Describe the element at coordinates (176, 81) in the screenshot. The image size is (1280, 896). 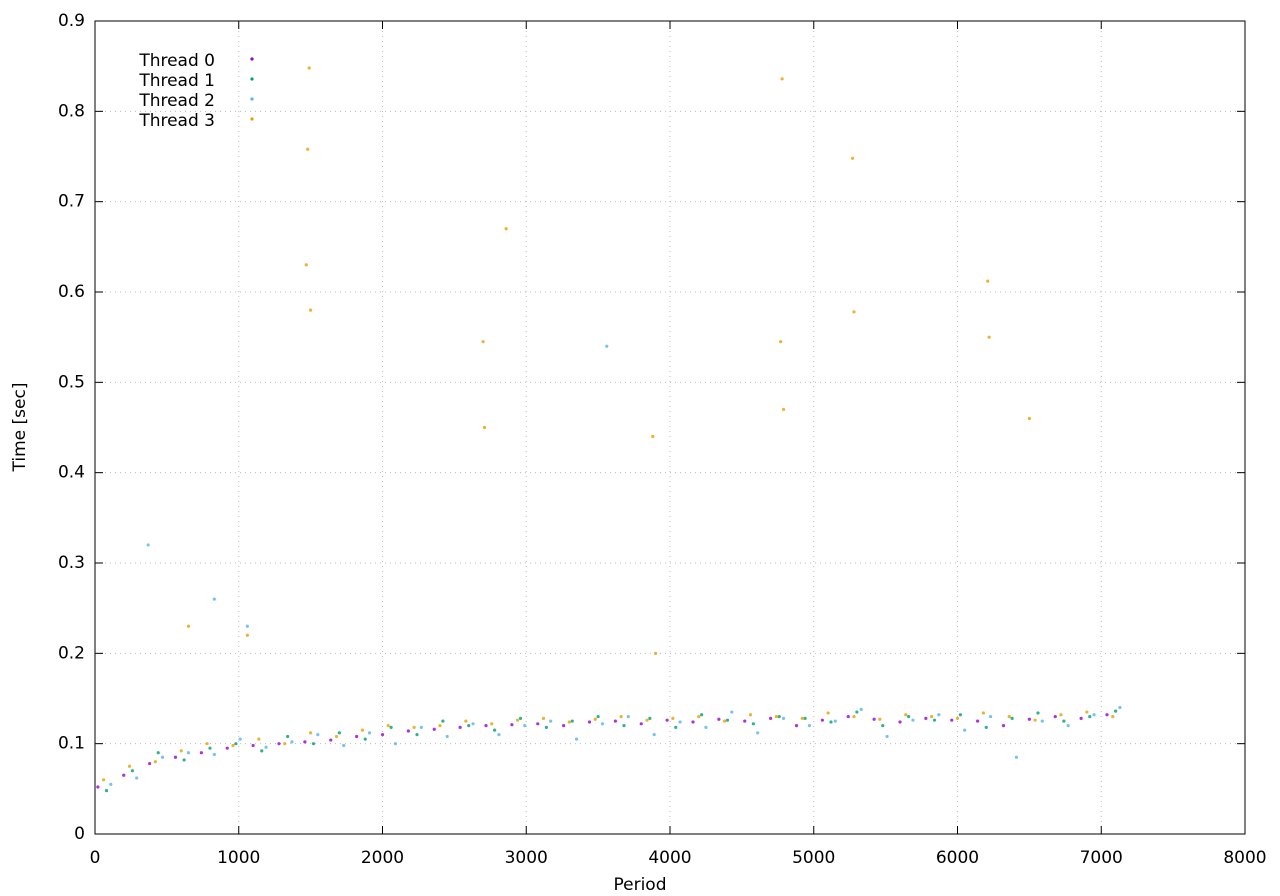
I see `legend-label: Thread 1` at that location.